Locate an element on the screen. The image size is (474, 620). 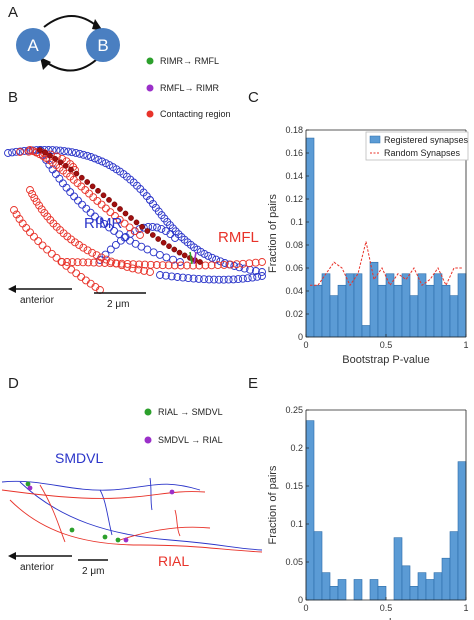
anterior-arrow-icon-d is located at coordinates (12, 556).